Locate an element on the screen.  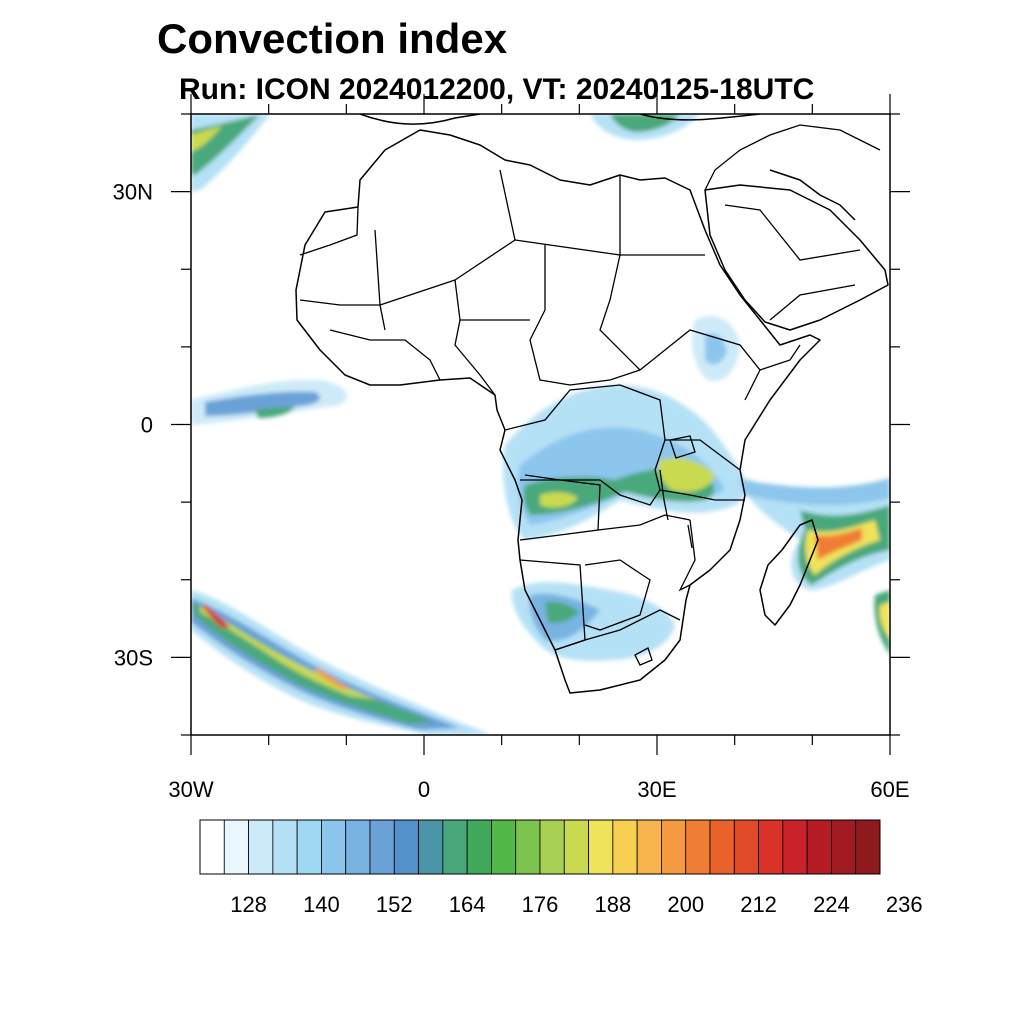
field-ethiopia-blue is located at coordinates (716, 349).